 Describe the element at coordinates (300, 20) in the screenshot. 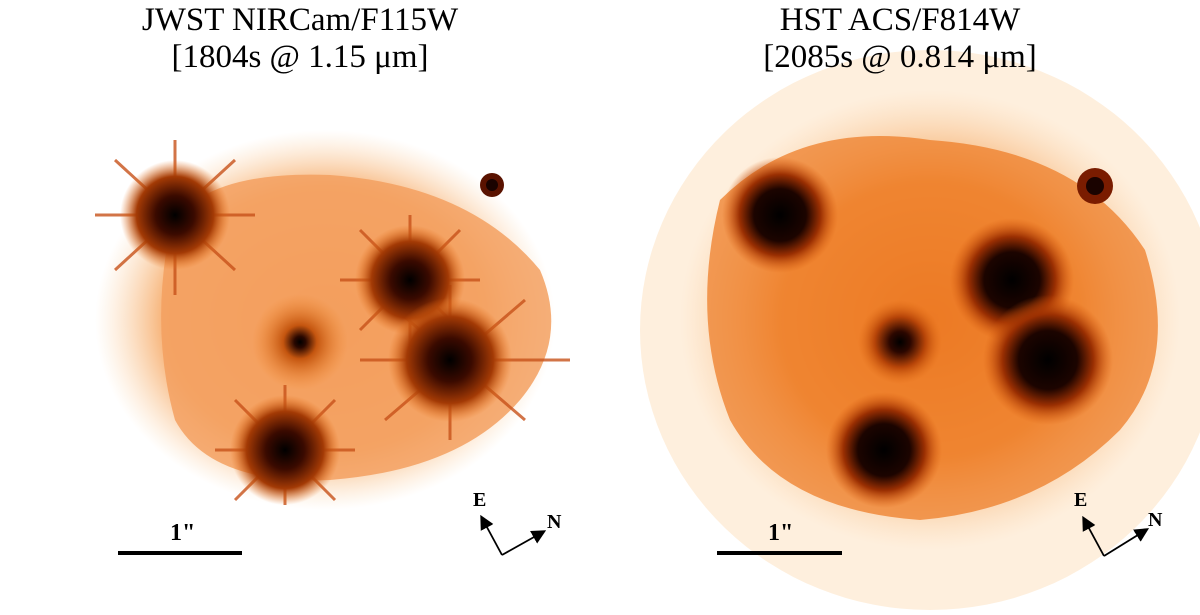

I see `jwst-title-line1: JWST NIRCam/F115W` at that location.